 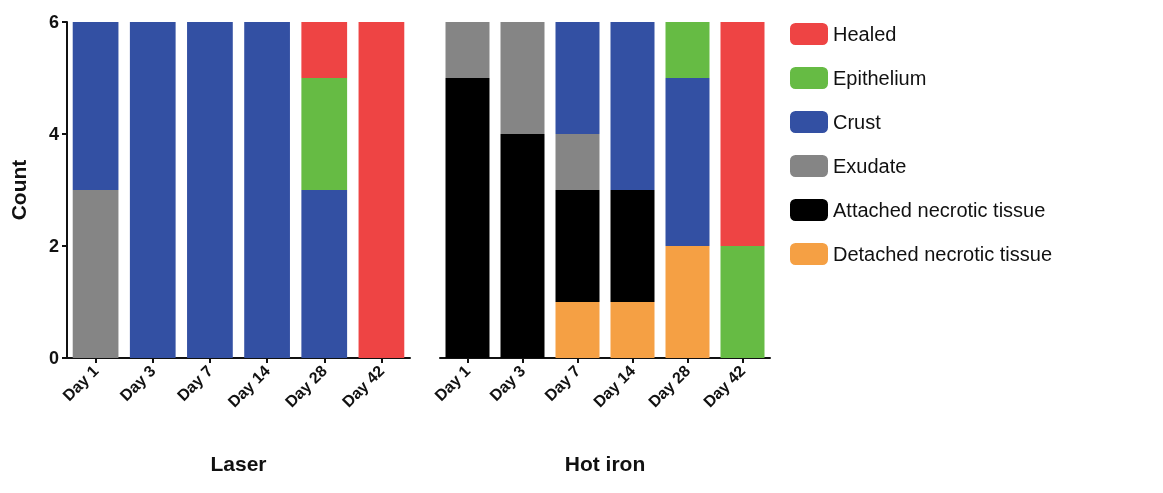 What do you see at coordinates (53, 358) in the screenshot?
I see `y-tick-label: 0` at bounding box center [53, 358].